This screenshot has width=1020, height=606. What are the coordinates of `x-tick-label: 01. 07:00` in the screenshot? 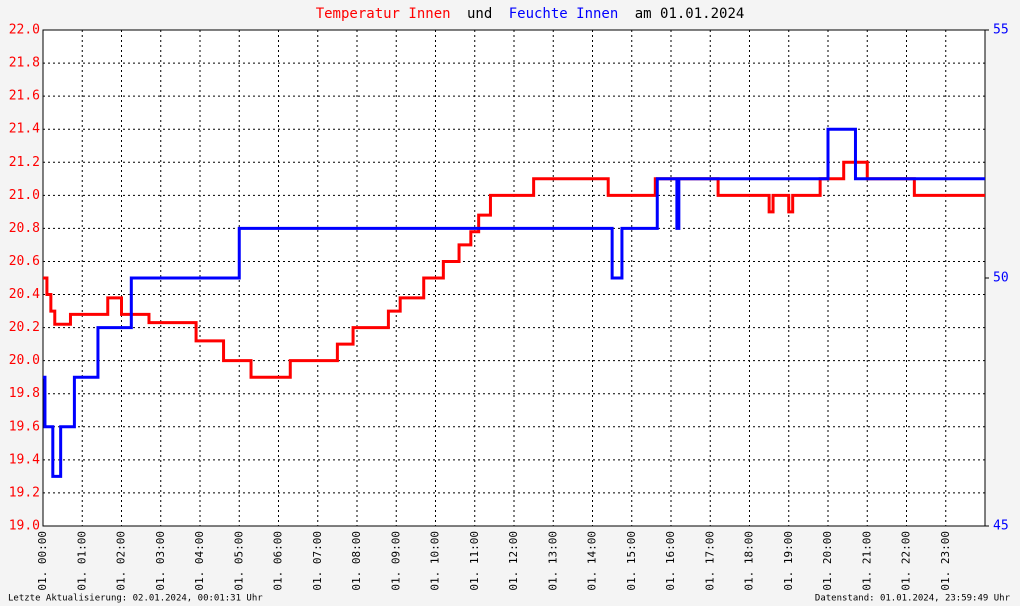 It's located at (317, 561).